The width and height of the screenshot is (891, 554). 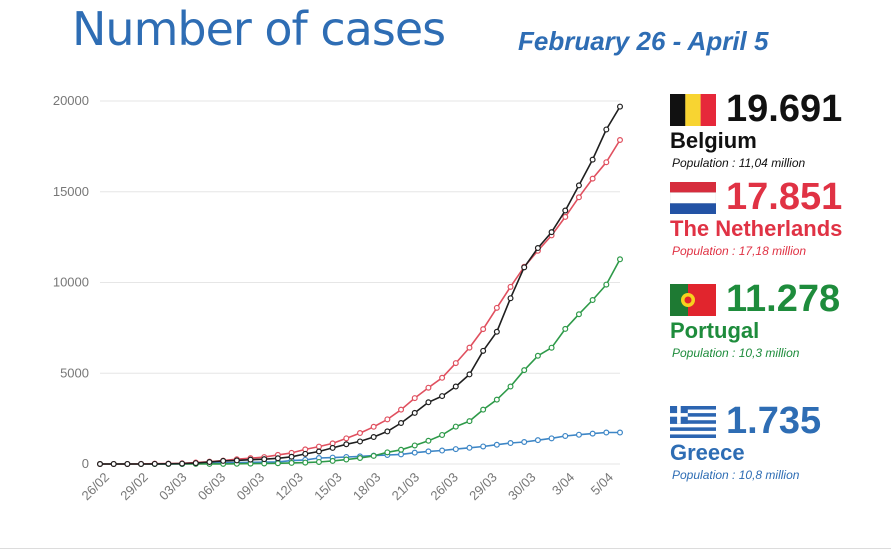 What do you see at coordinates (328, 487) in the screenshot?
I see `x-tick-label: 15/03` at bounding box center [328, 487].